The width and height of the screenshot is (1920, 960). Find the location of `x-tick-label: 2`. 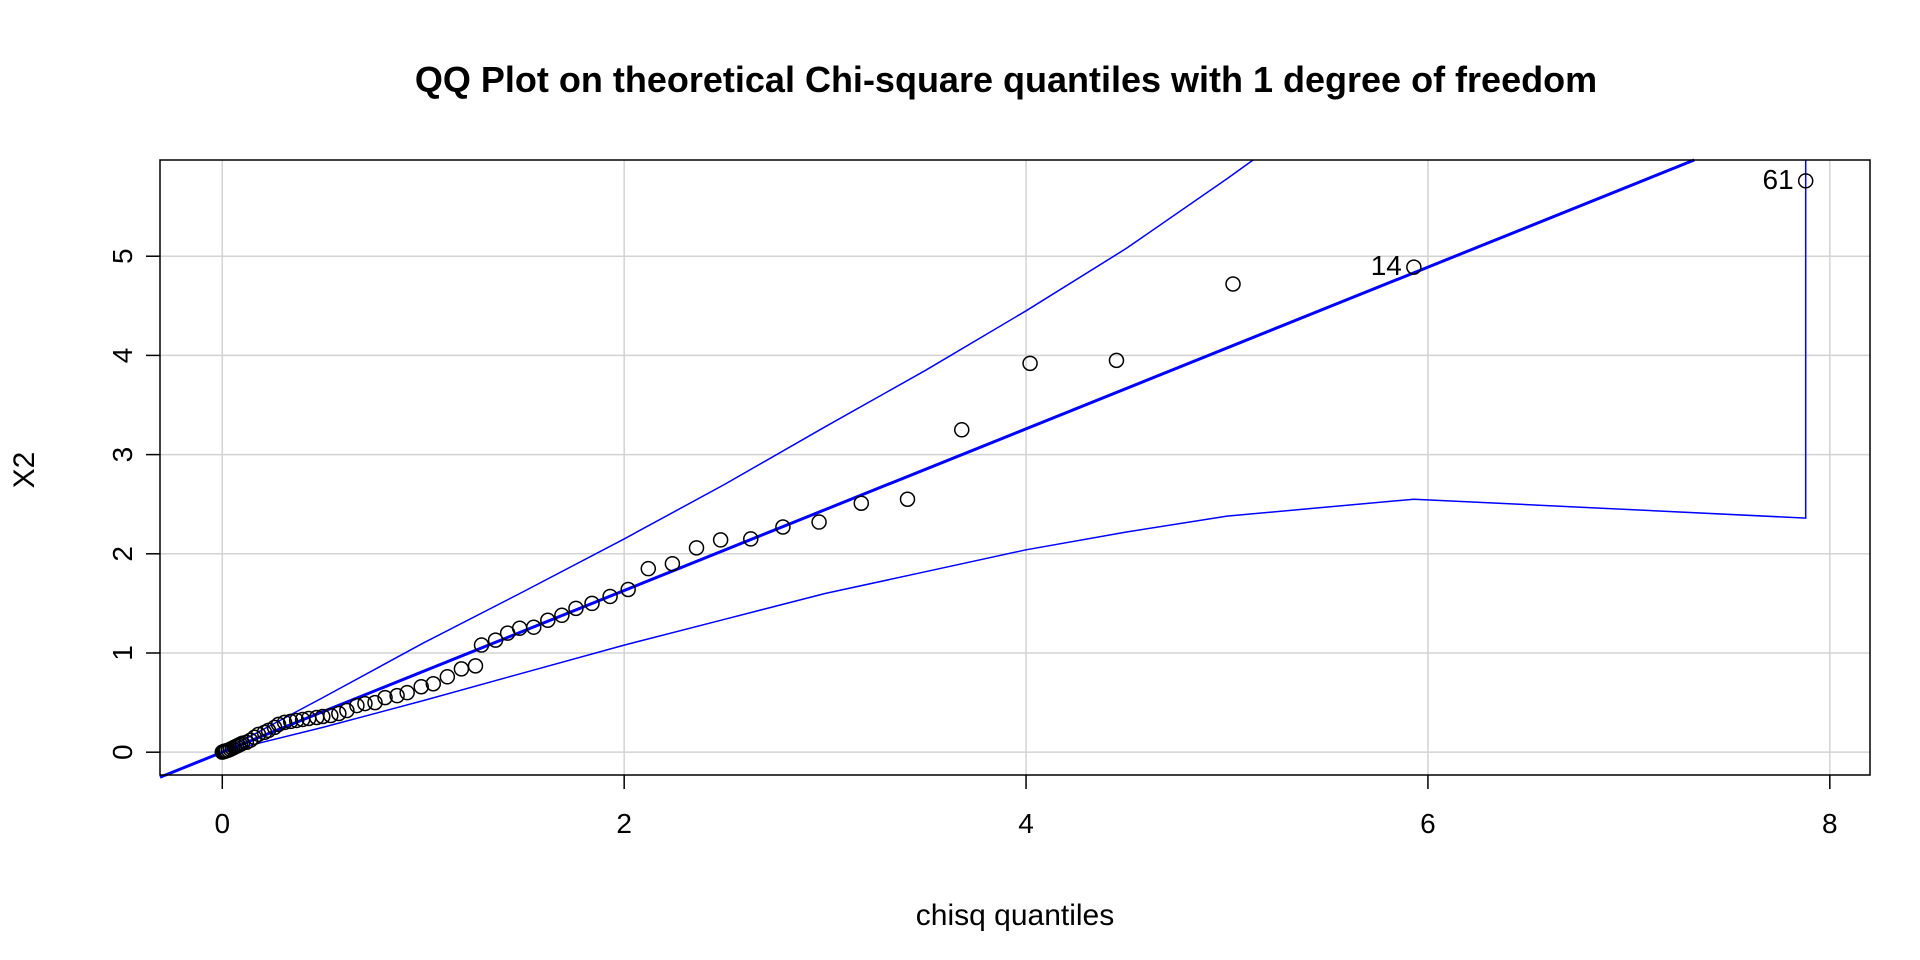

x-tick-label: 2 is located at coordinates (624, 823).